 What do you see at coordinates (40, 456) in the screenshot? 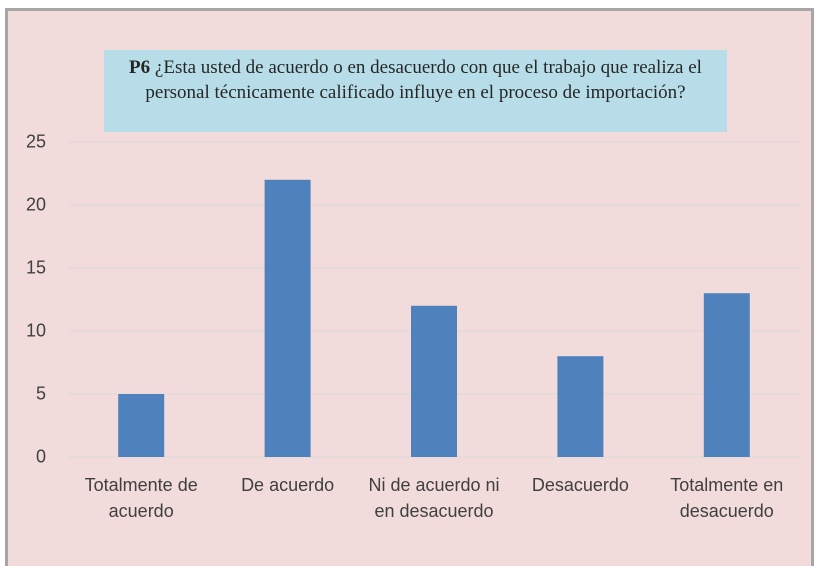
I see `y-tick-label: 0` at bounding box center [40, 456].